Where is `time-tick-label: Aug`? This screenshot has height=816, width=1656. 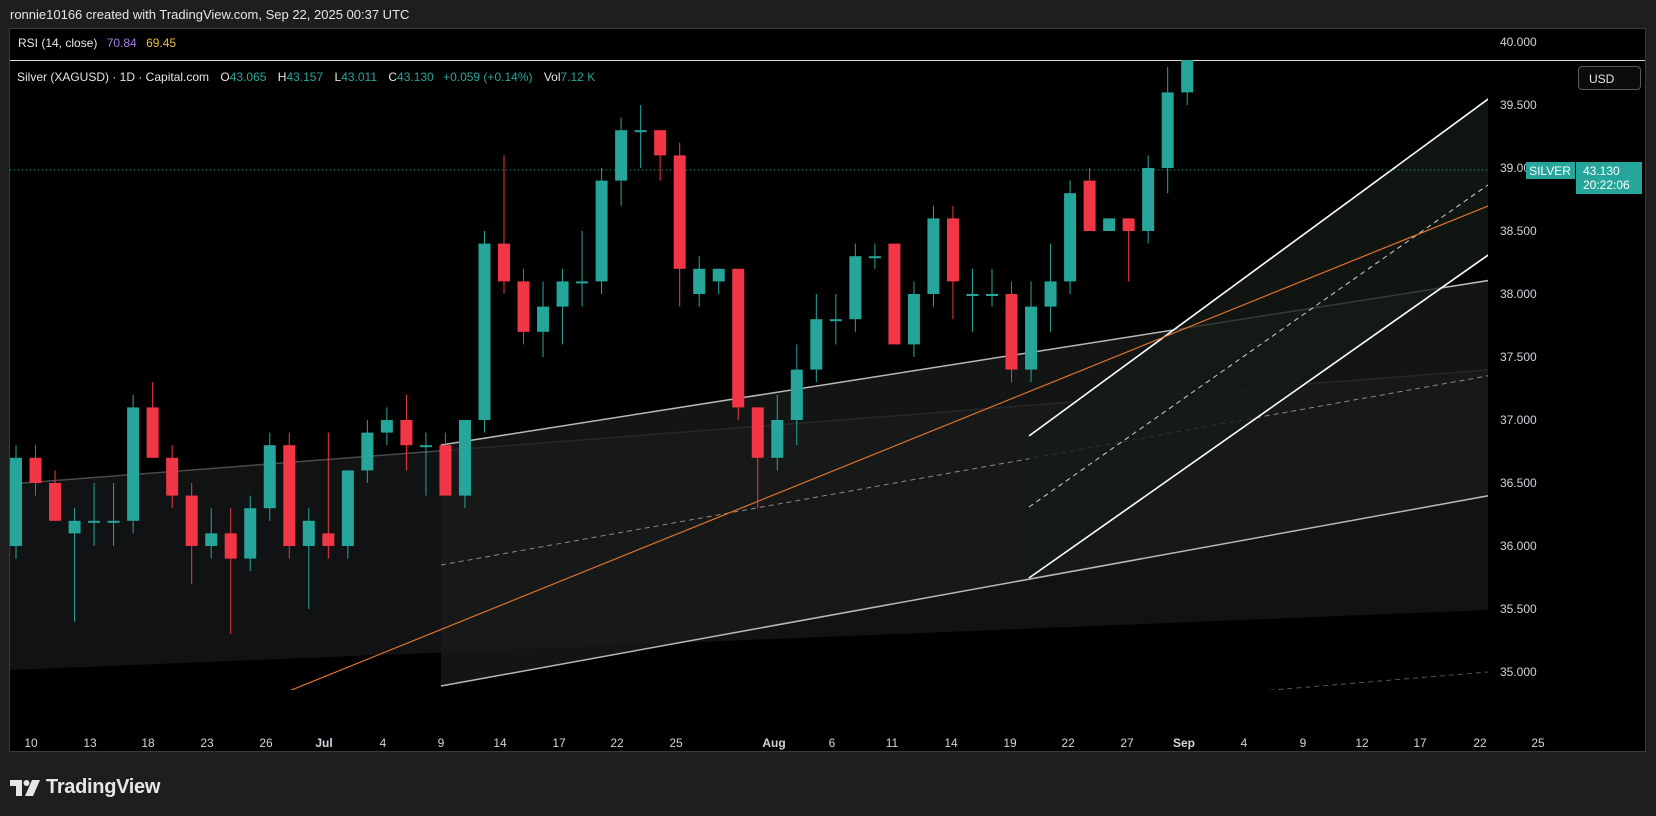
time-tick-label: Aug is located at coordinates (773, 743).